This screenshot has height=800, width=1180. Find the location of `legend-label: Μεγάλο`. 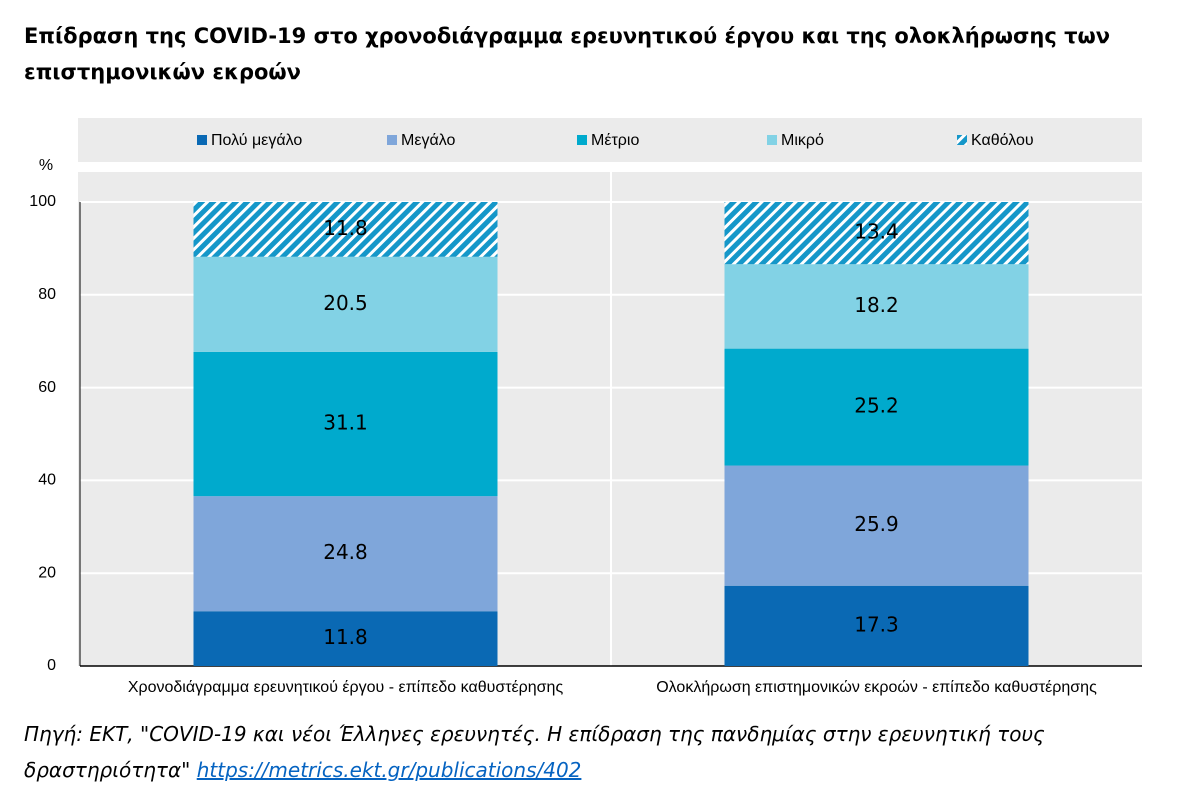

legend-label: Μεγάλο is located at coordinates (428, 140).